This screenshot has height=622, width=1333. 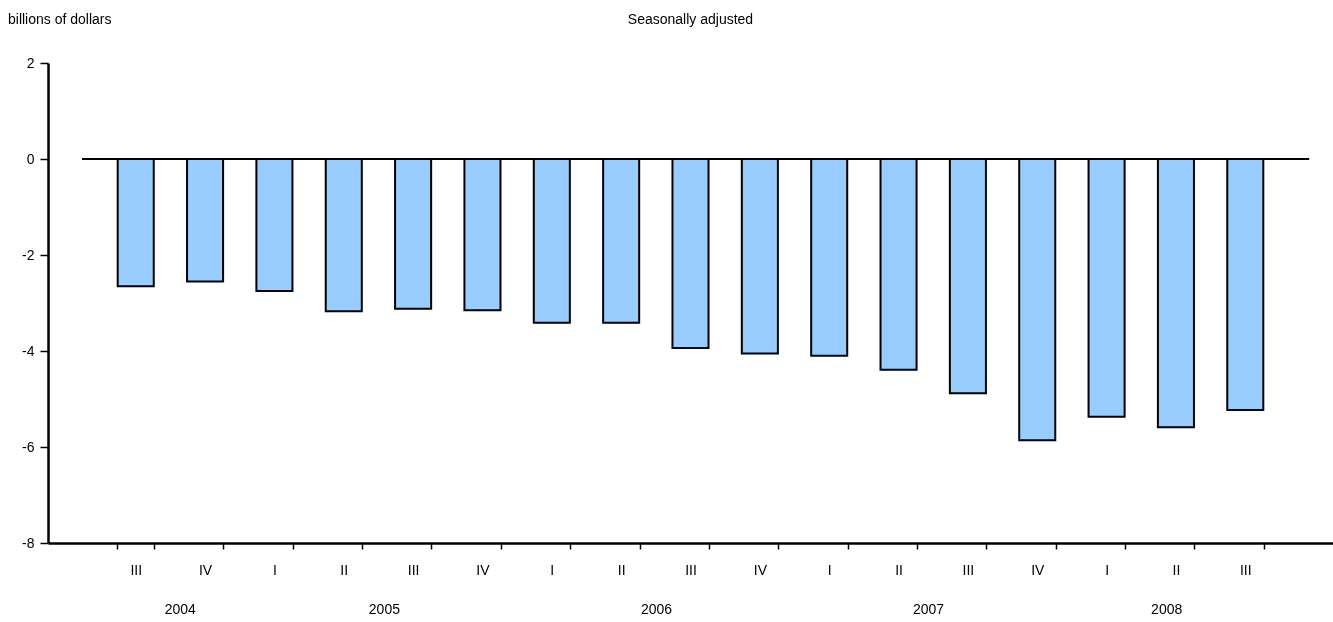 What do you see at coordinates (180, 609) in the screenshot?
I see `text: 2004` at bounding box center [180, 609].